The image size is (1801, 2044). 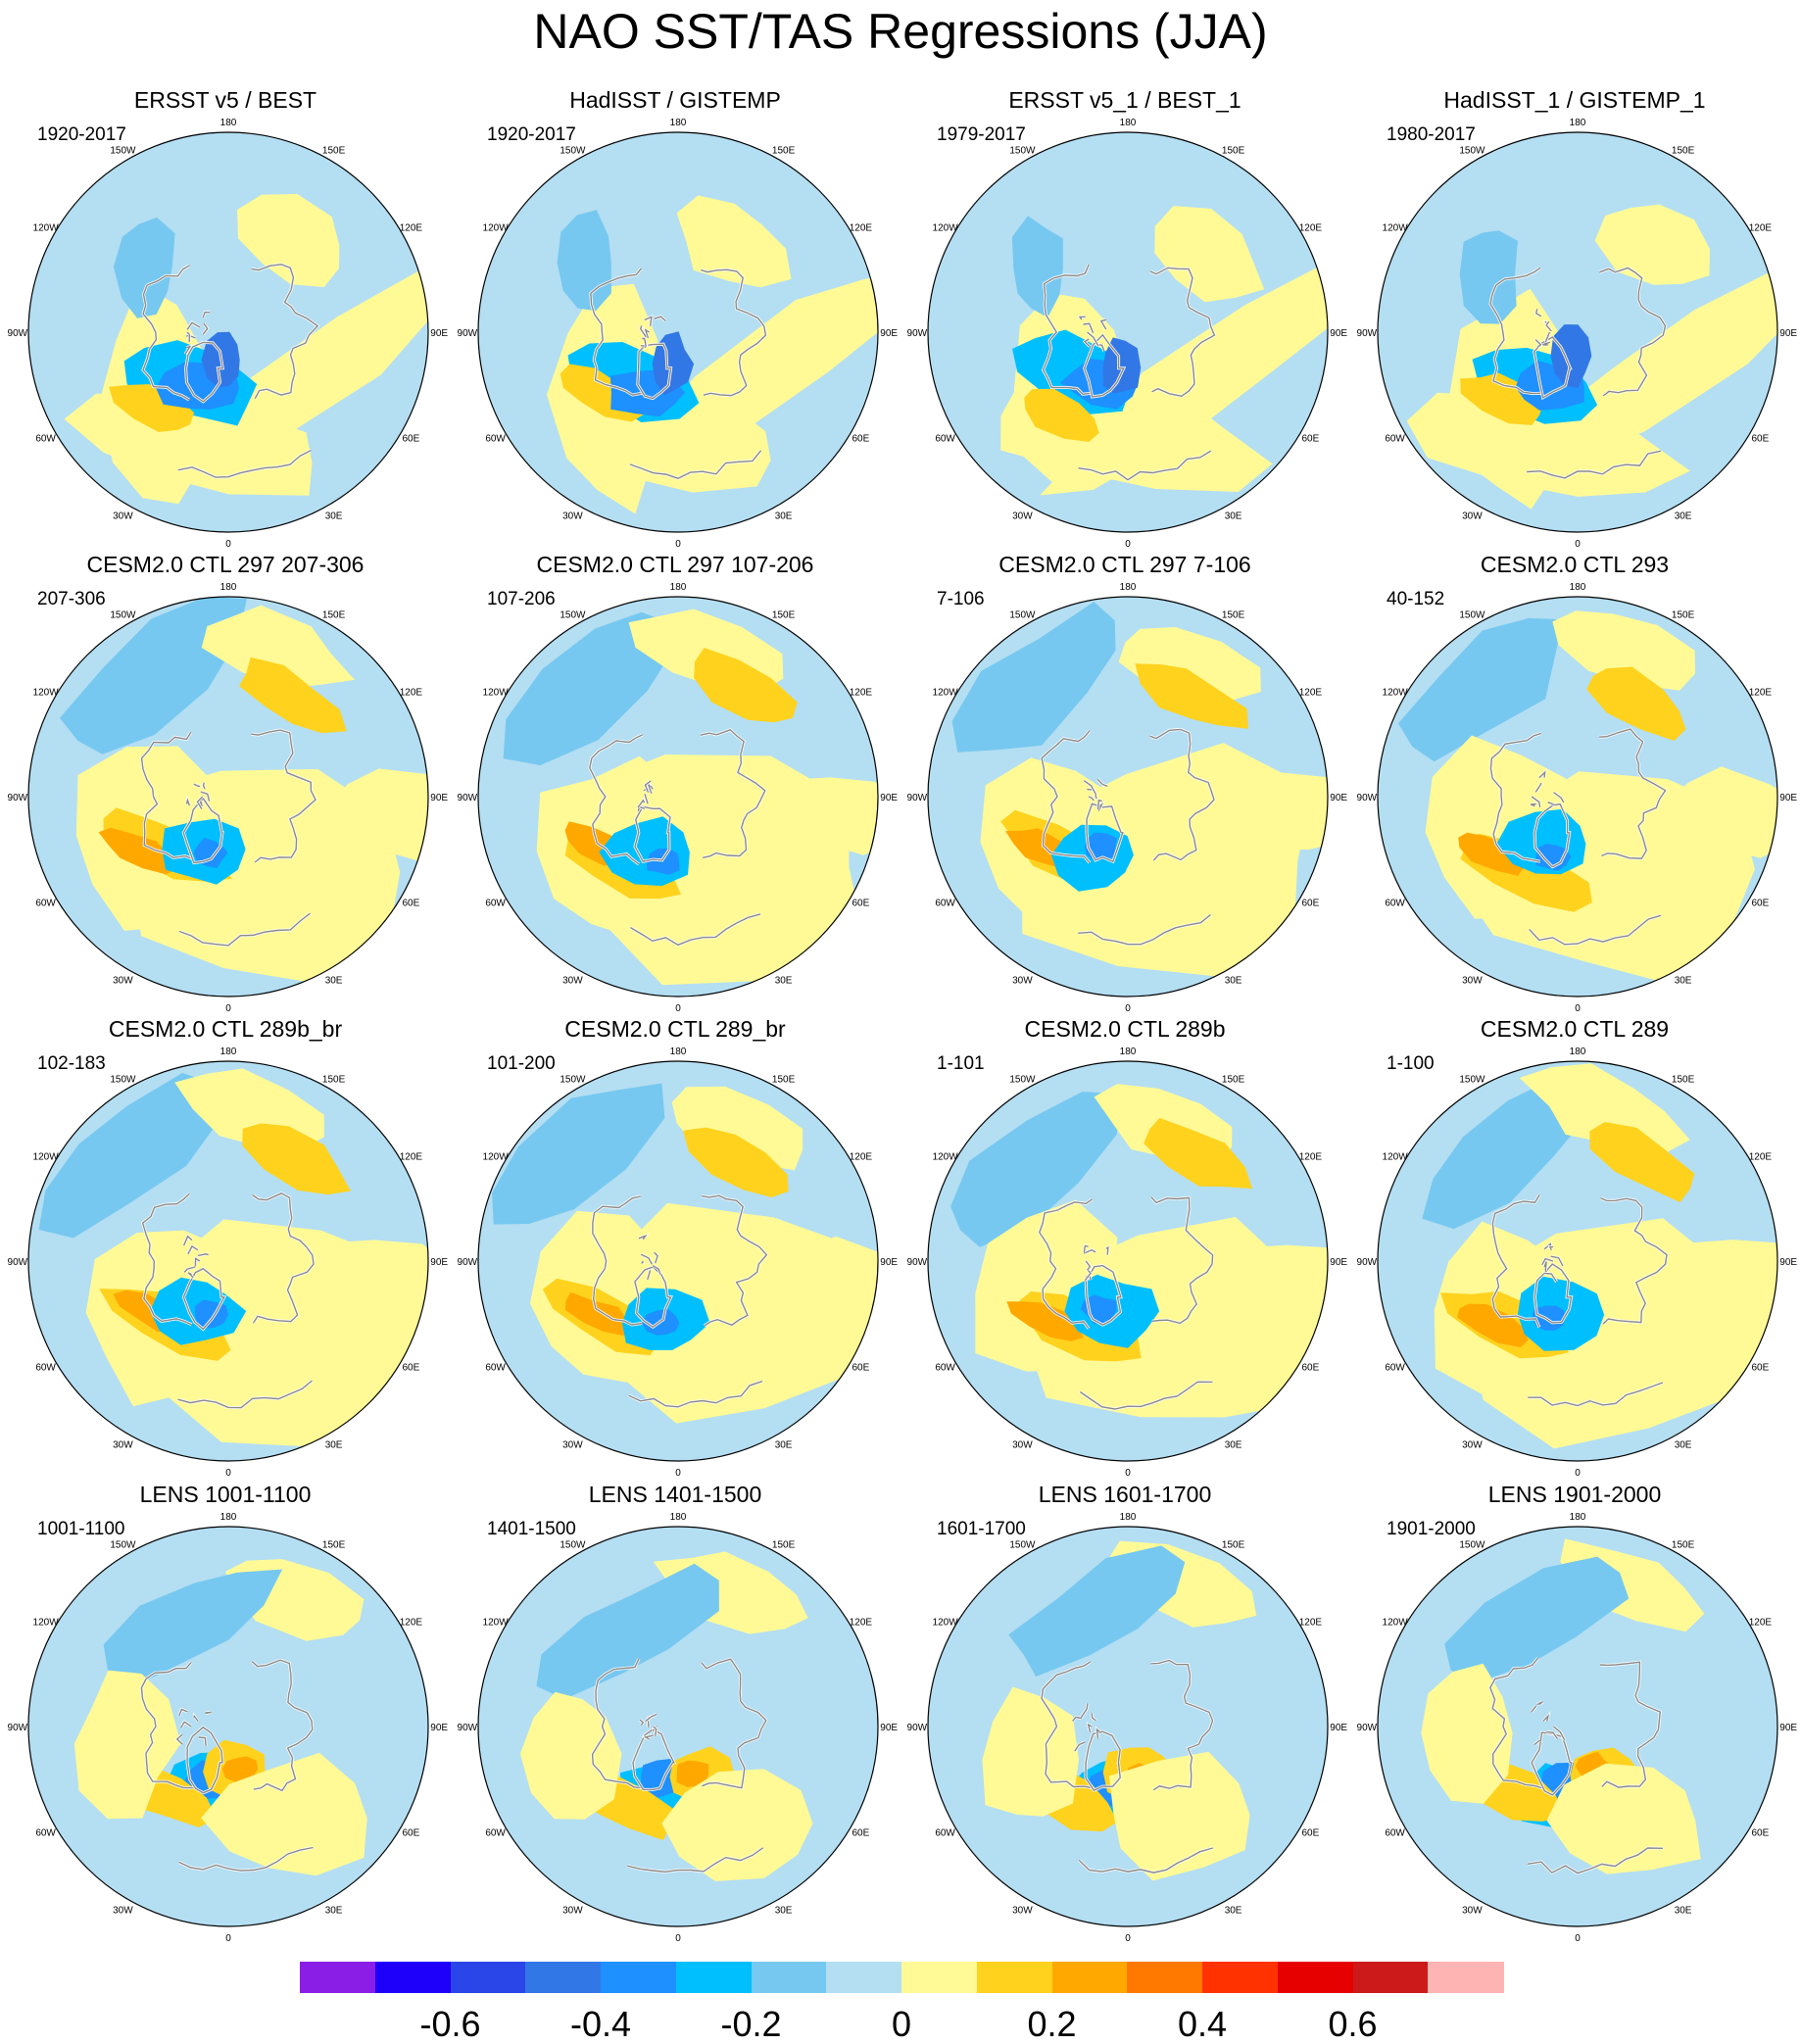 What do you see at coordinates (1125, 1495) in the screenshot?
I see `panel-title: LENS 1601-1700` at bounding box center [1125, 1495].